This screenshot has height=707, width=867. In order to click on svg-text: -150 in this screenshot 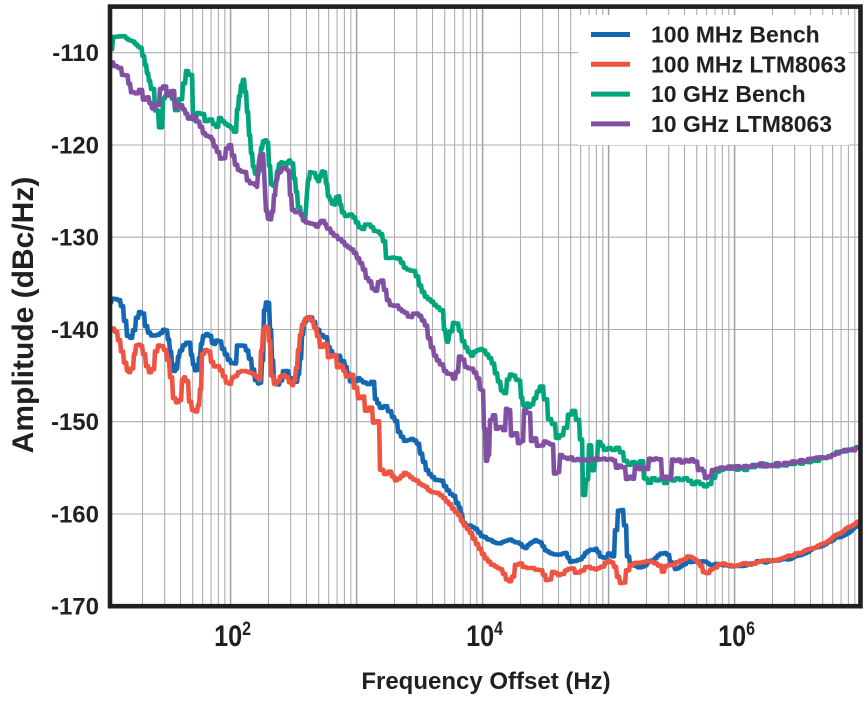, I will do `click(75, 422)`.